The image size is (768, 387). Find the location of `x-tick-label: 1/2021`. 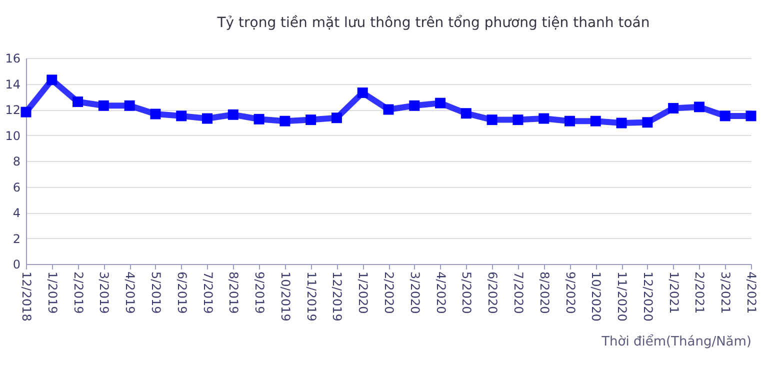

x-tick-label: 1/2021 is located at coordinates (673, 293).